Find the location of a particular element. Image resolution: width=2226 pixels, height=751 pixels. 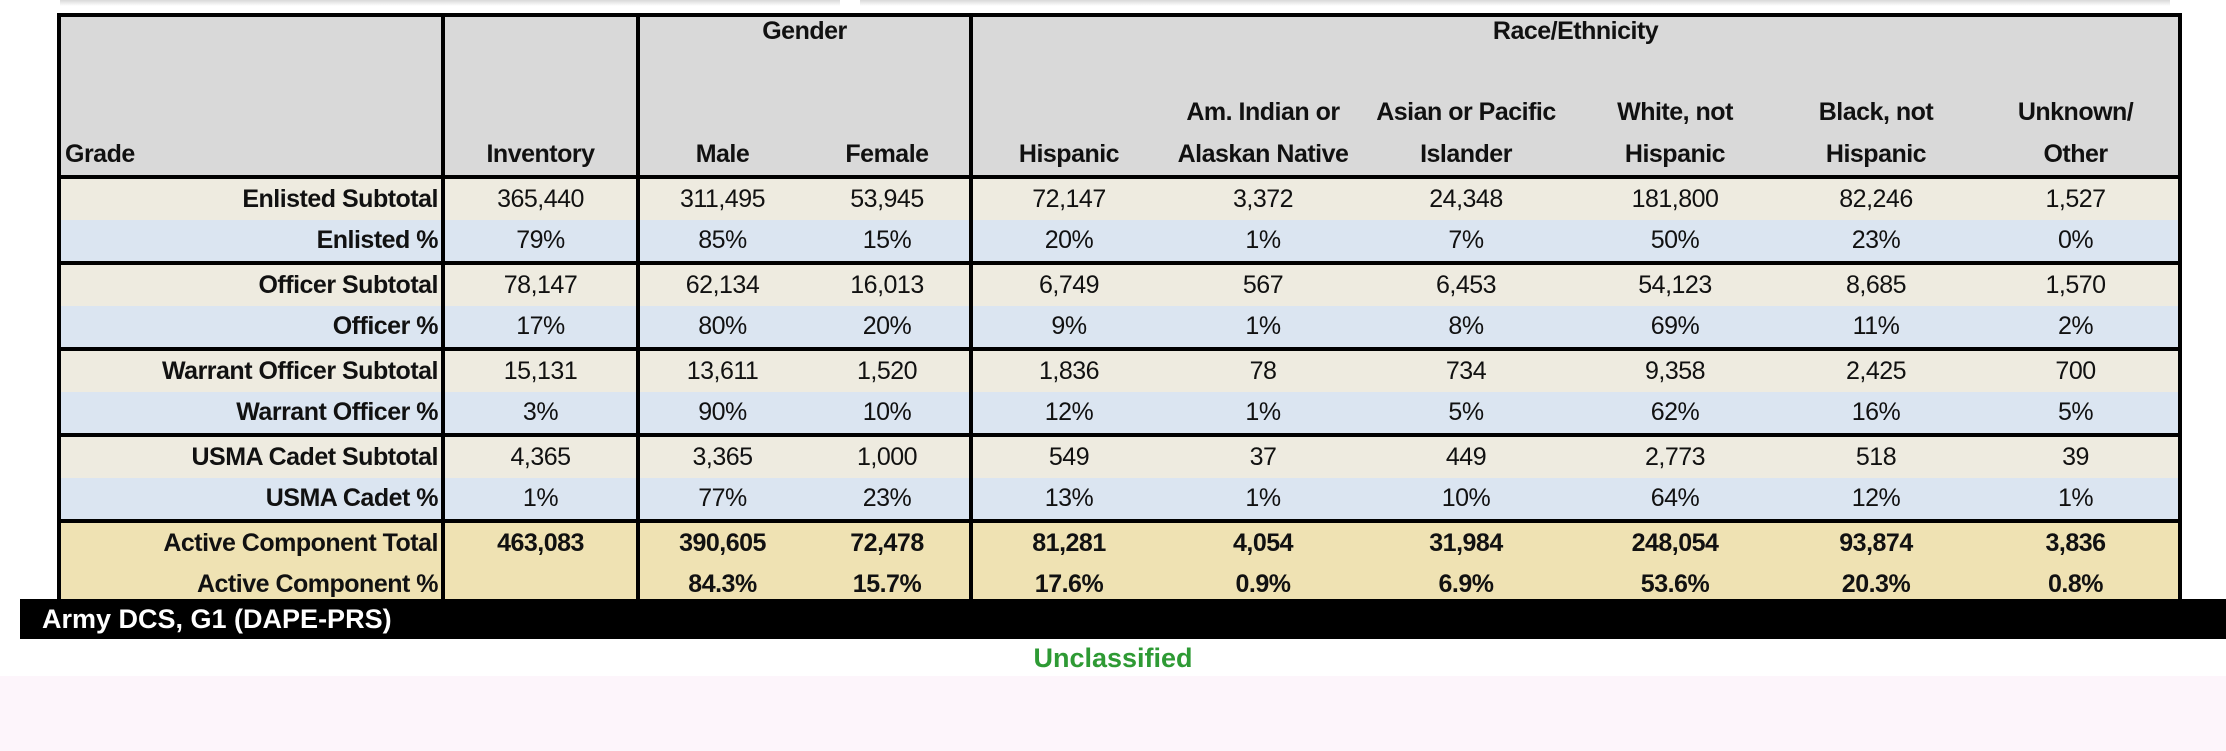

header-white-line2: Hispanic is located at coordinates (1675, 154).